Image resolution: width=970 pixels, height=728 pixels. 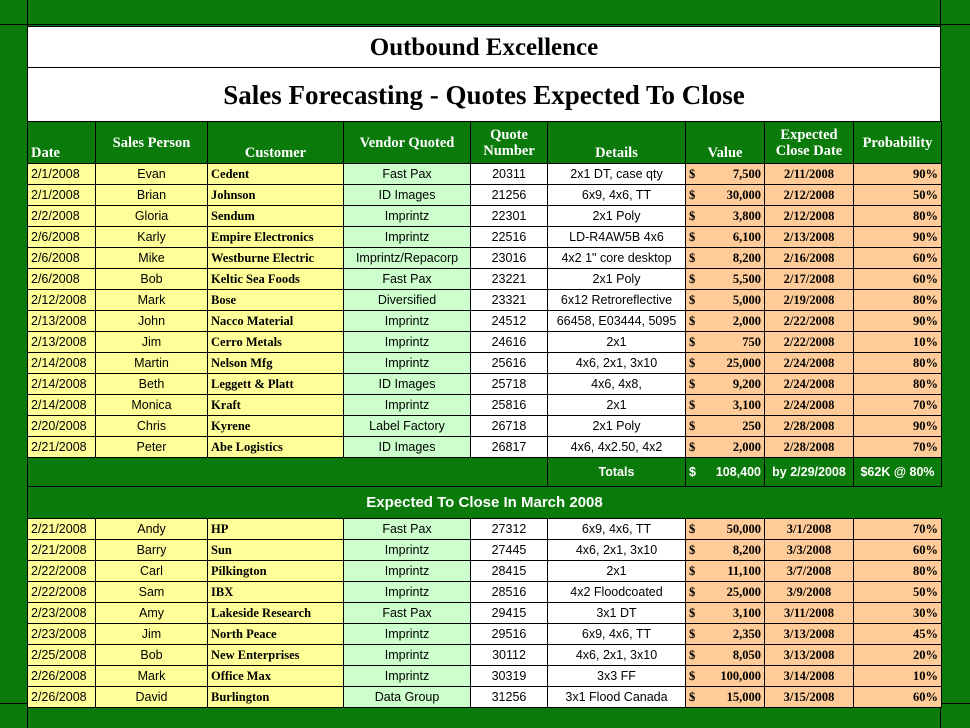 What do you see at coordinates (151, 529) in the screenshot?
I see `cell-sales-person: Andy` at bounding box center [151, 529].